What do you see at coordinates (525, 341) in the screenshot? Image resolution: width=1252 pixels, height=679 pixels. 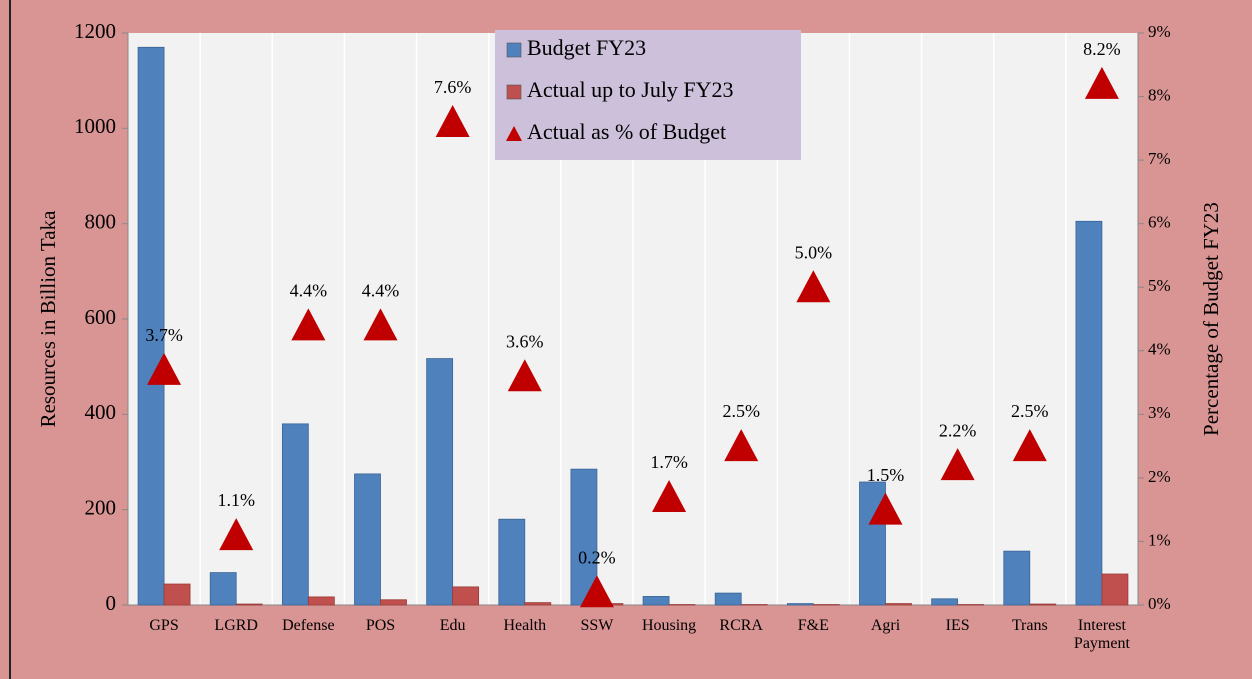 I see `data-label: 3.6%` at bounding box center [525, 341].